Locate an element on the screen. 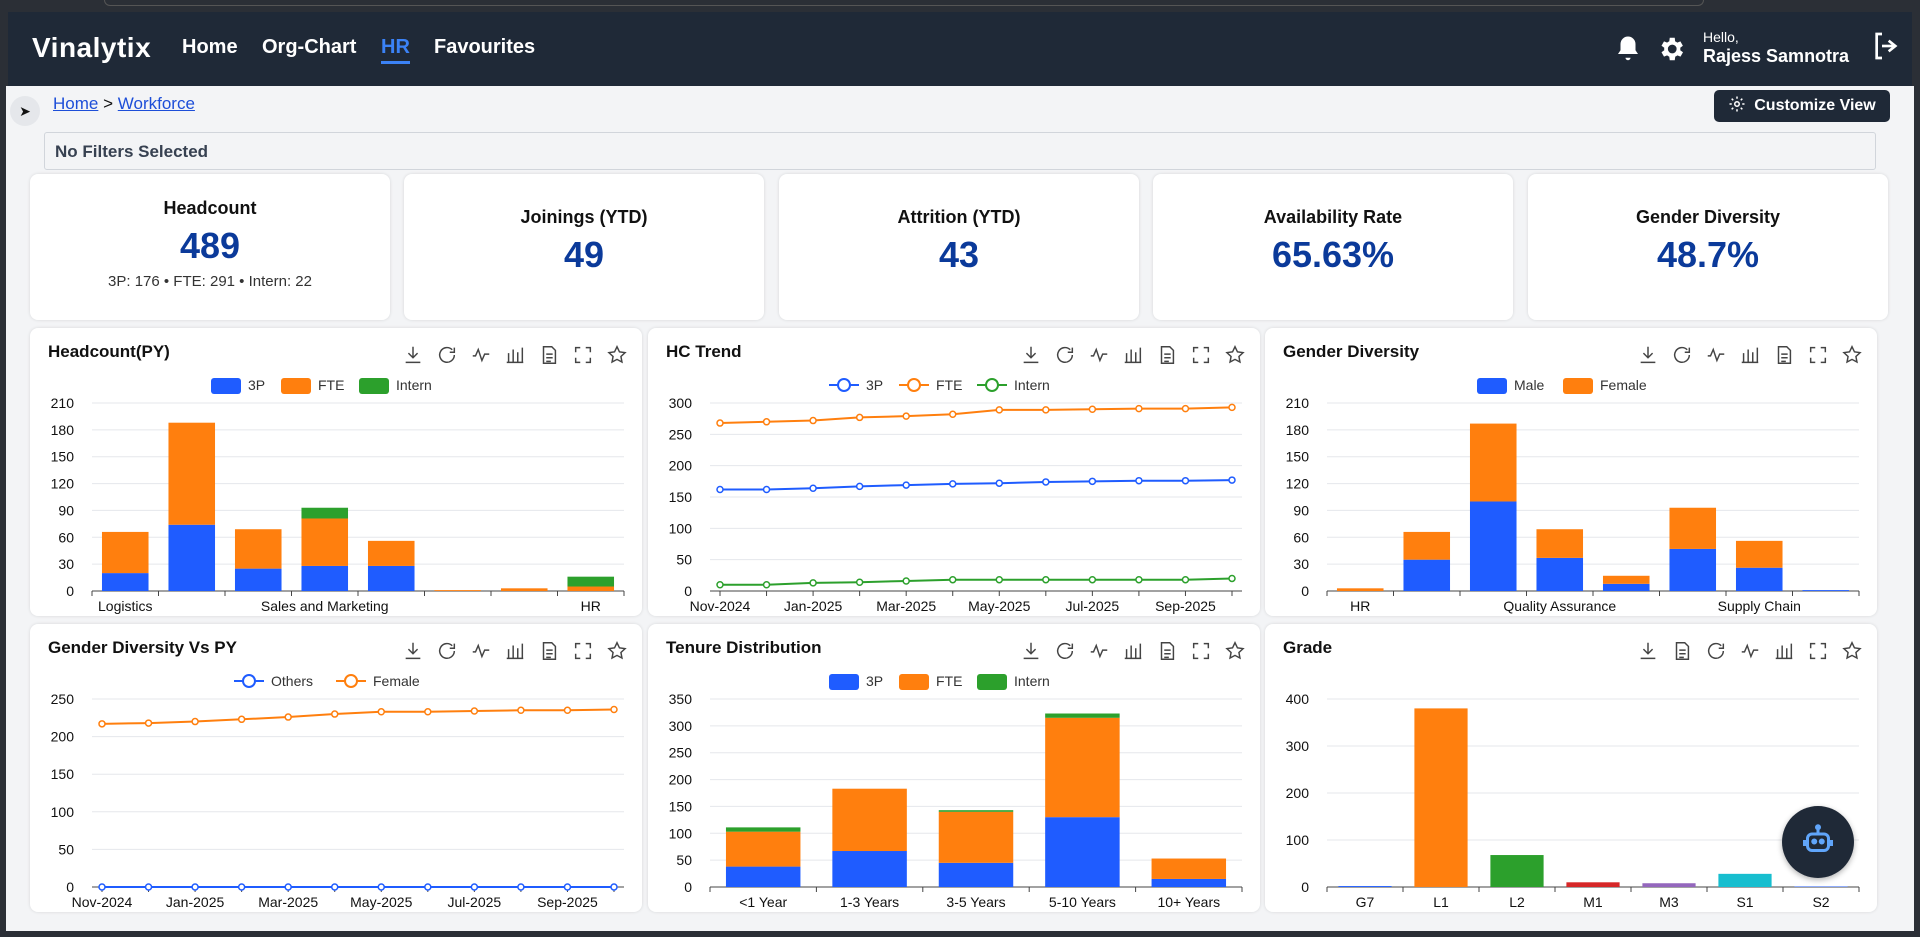 The height and width of the screenshot is (937, 1920). app-logo: Vinalytix is located at coordinates (91, 48).